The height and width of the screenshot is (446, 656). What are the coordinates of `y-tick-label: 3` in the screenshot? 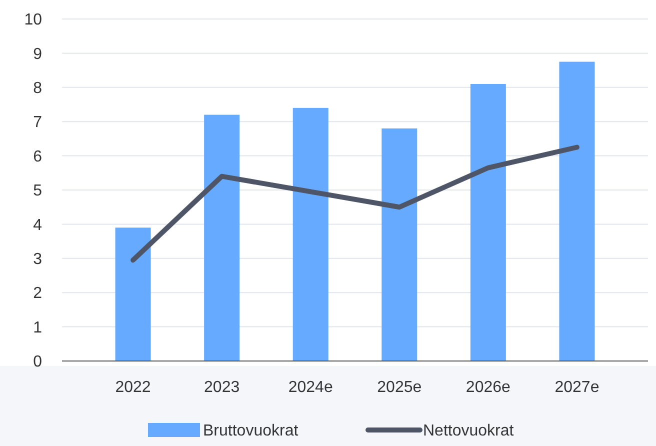 It's located at (37, 259).